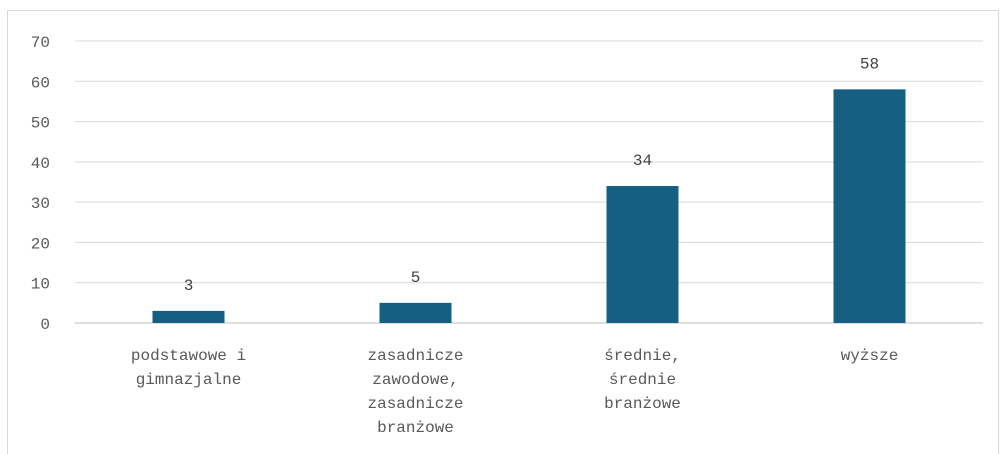  Describe the element at coordinates (415, 404) in the screenshot. I see `category-label-1-line-2: zasadnicze` at that location.